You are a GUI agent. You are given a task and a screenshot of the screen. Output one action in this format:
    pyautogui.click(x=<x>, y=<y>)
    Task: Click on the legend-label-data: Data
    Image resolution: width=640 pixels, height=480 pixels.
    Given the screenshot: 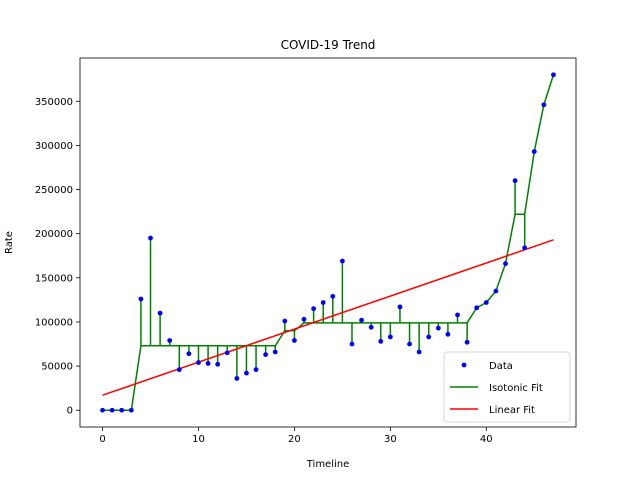 What is the action you would take?
    pyautogui.click(x=501, y=366)
    